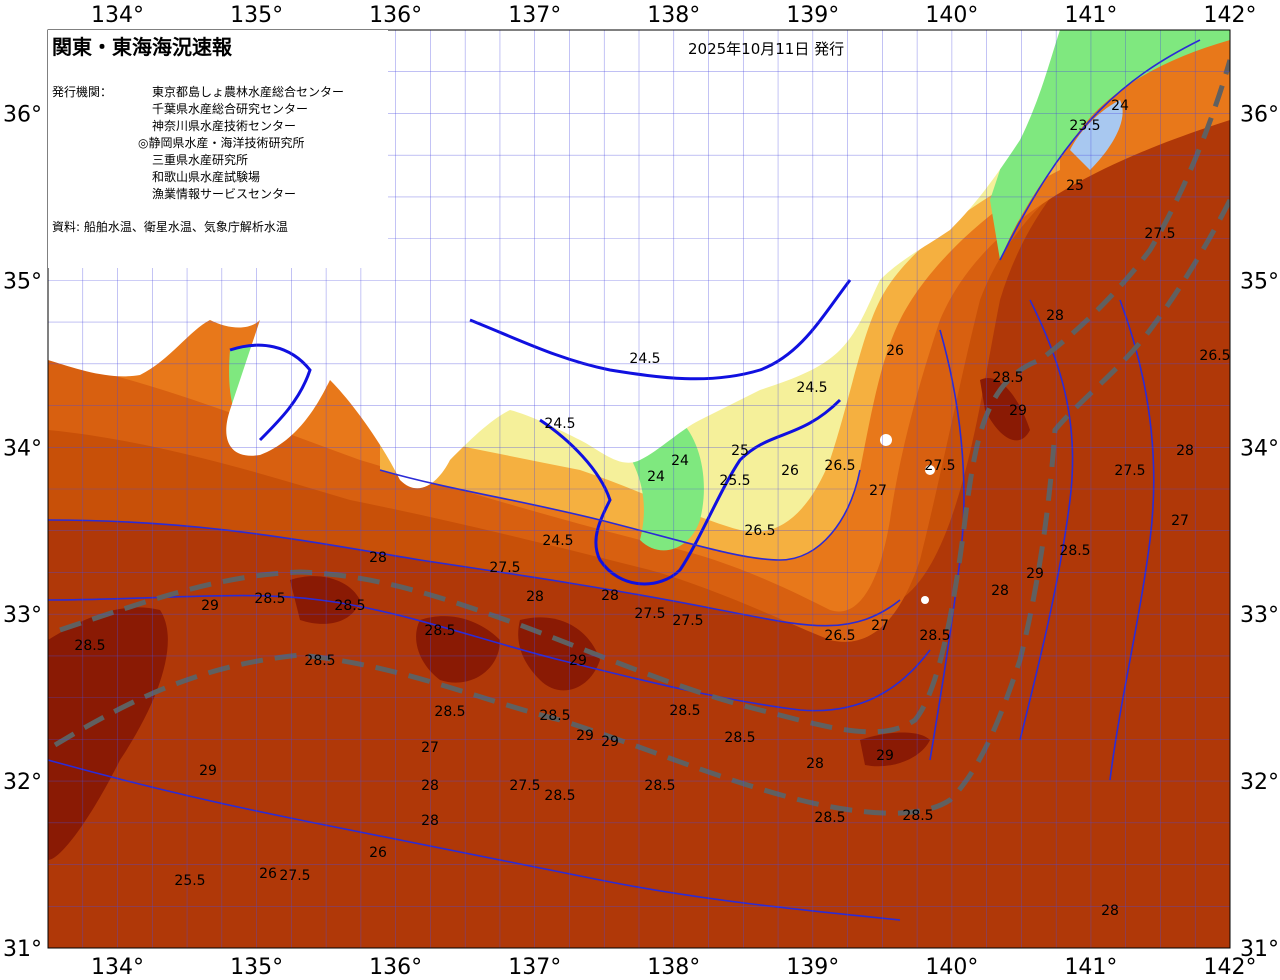  Describe the element at coordinates (1005, 409) in the screenshot. I see `warm-core-29-boso` at that location.